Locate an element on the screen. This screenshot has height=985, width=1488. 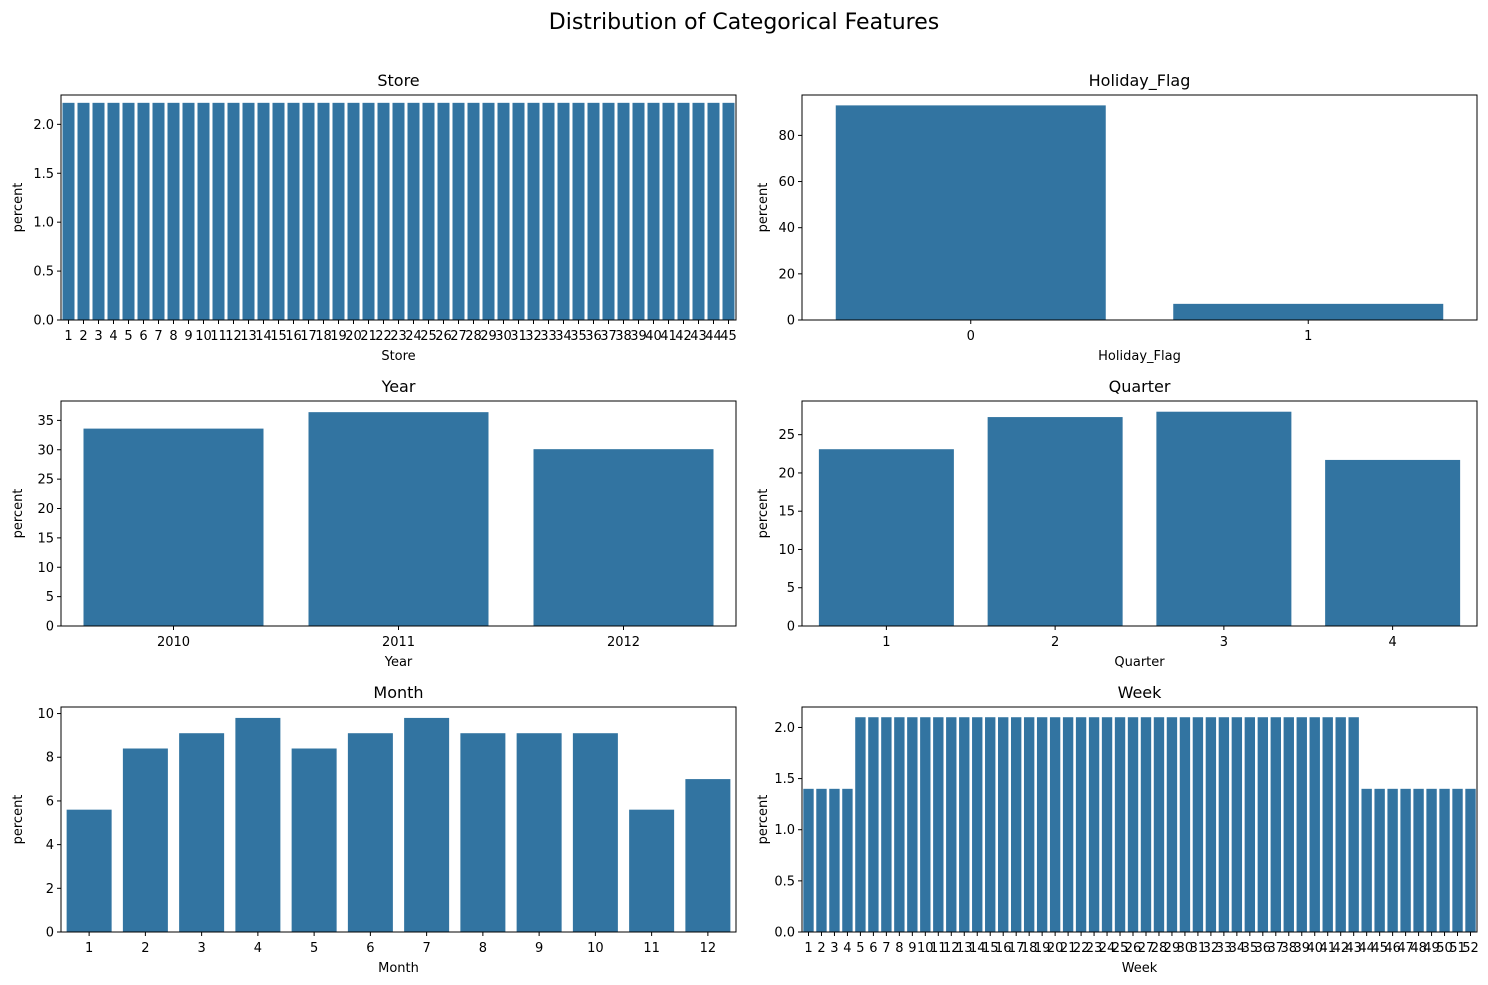
x-tick-label: 5 is located at coordinates (860, 948).